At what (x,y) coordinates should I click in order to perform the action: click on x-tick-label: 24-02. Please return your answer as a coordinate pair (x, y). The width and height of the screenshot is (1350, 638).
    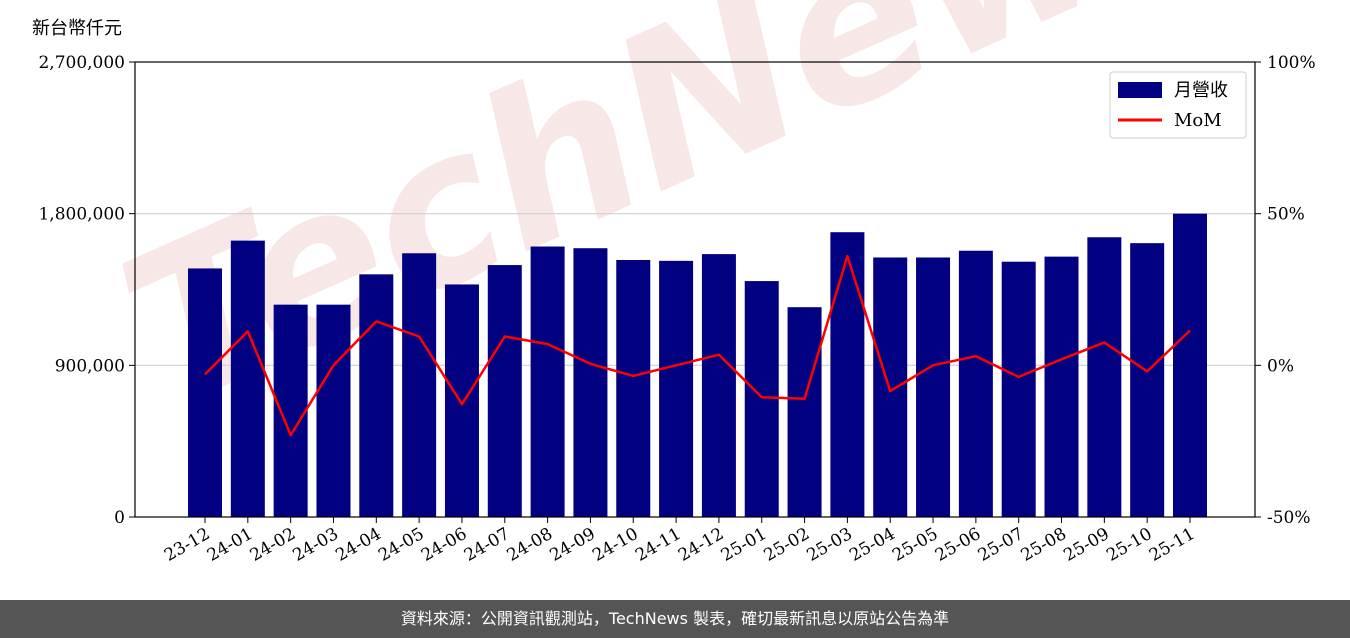
    Looking at the image, I should click on (273, 545).